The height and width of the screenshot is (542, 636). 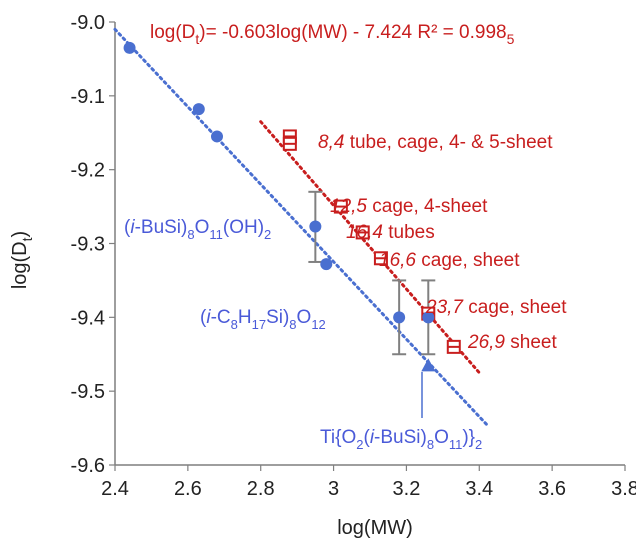 What do you see at coordinates (444, 307) in the screenshot?
I see `red-label-italic: 23,7` at bounding box center [444, 307].